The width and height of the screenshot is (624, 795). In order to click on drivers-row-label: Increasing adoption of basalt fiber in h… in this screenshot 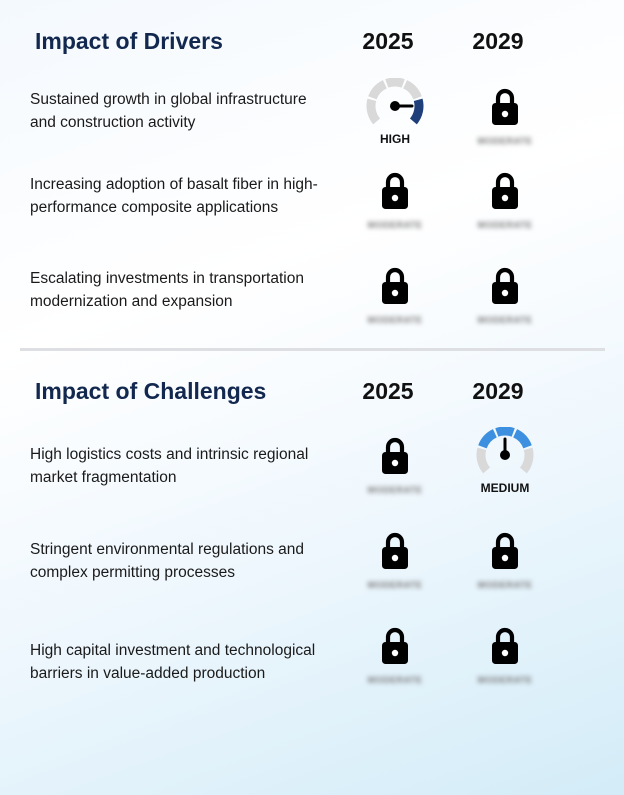, I will do `click(174, 196)`.